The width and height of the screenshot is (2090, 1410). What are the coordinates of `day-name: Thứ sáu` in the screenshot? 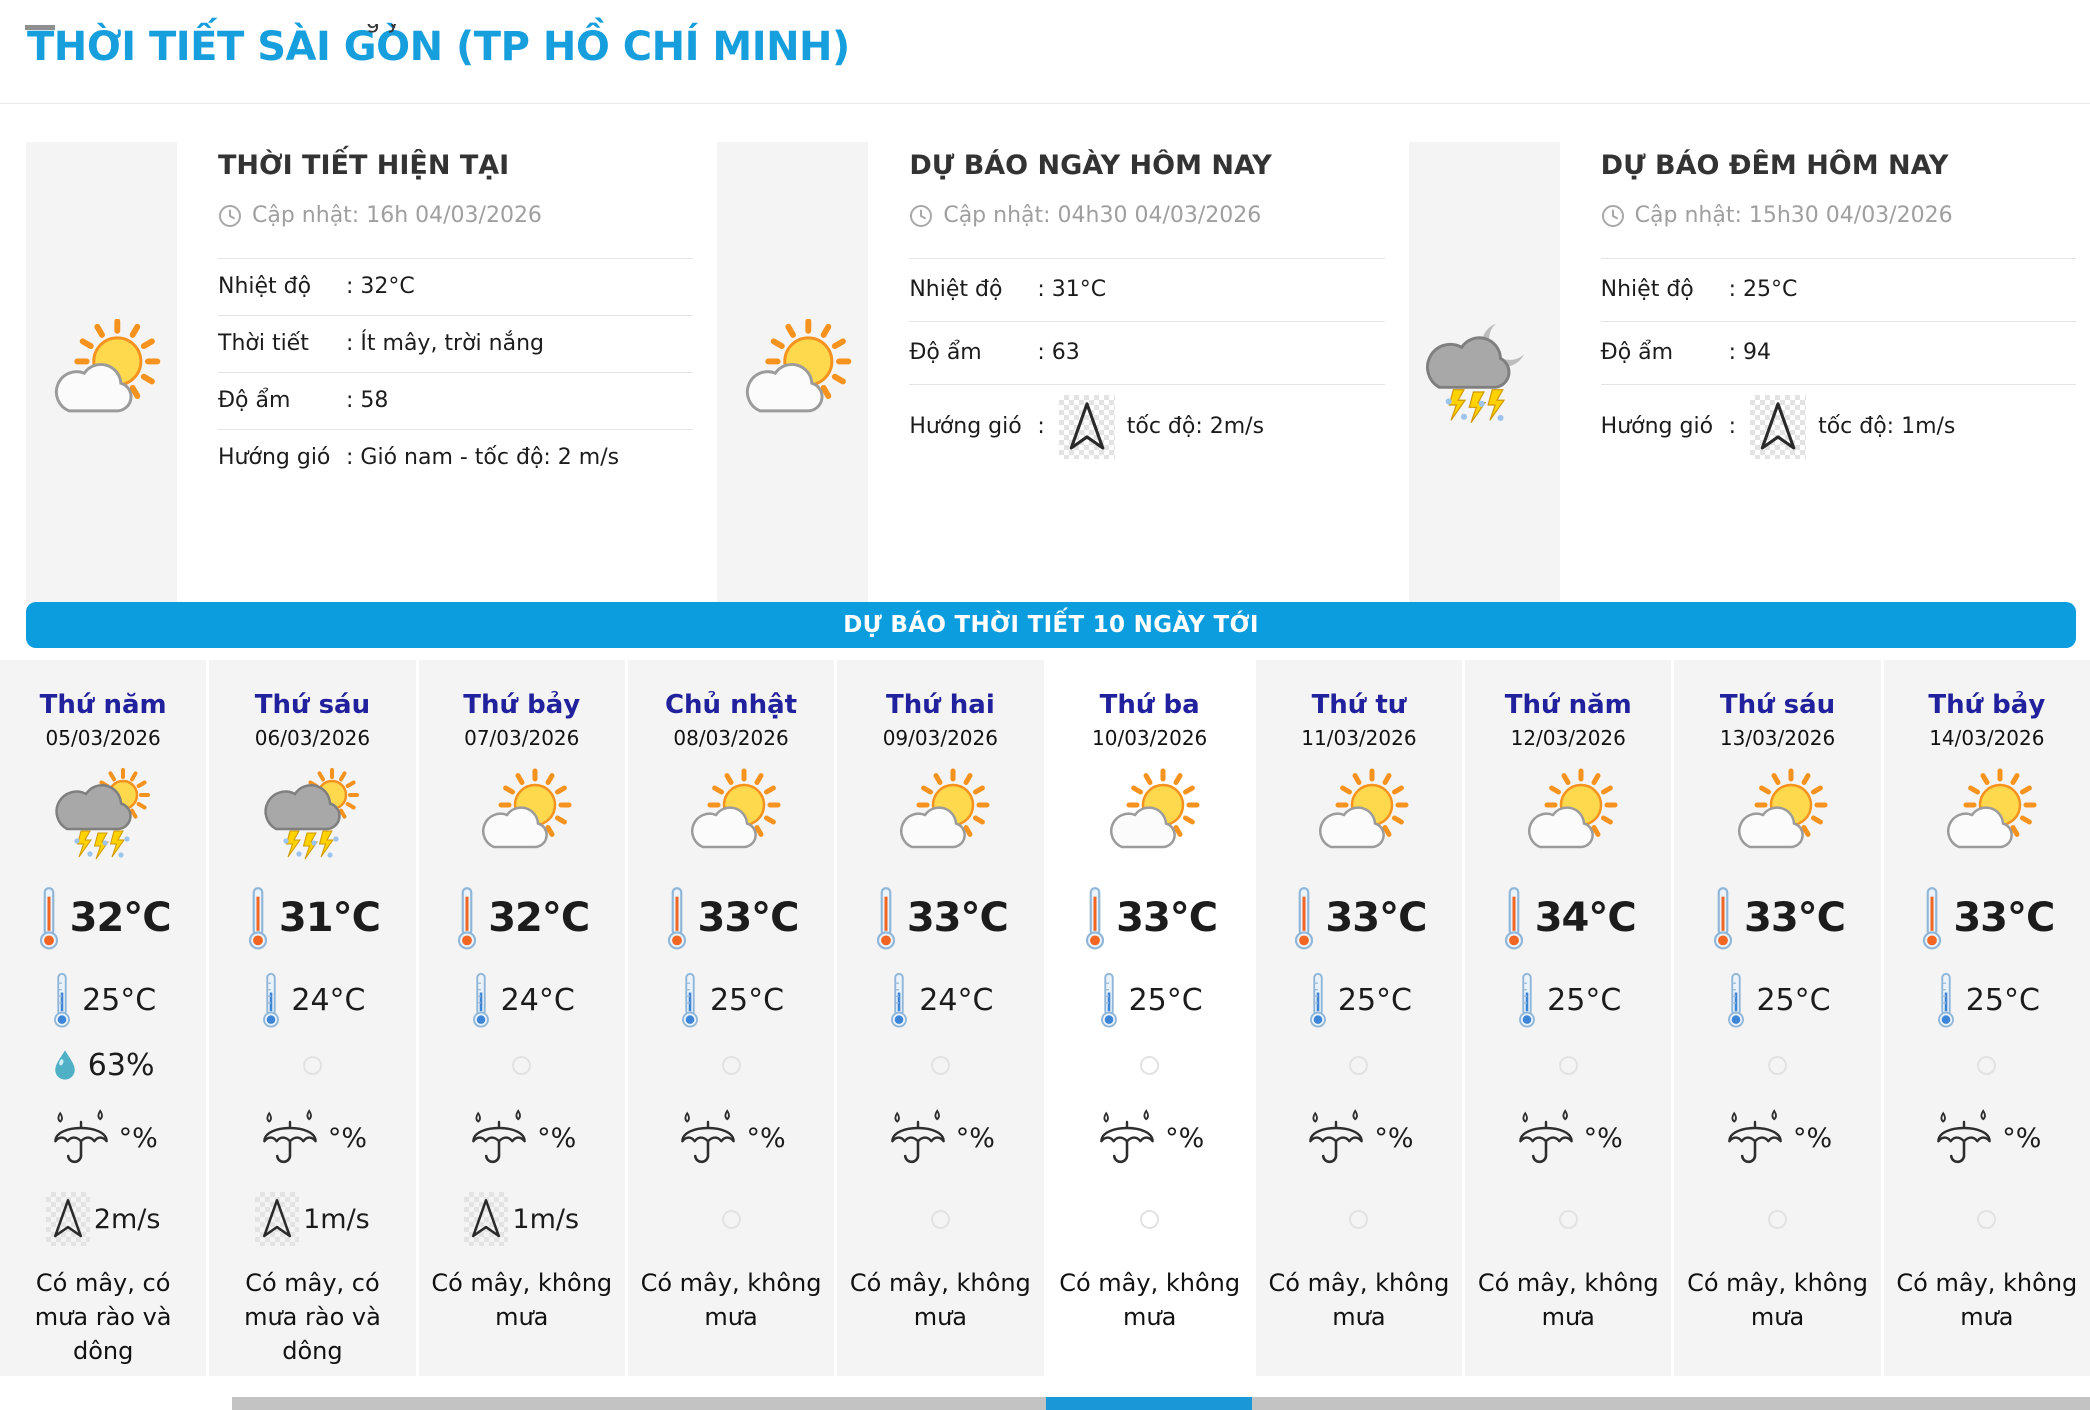 It's located at (312, 705).